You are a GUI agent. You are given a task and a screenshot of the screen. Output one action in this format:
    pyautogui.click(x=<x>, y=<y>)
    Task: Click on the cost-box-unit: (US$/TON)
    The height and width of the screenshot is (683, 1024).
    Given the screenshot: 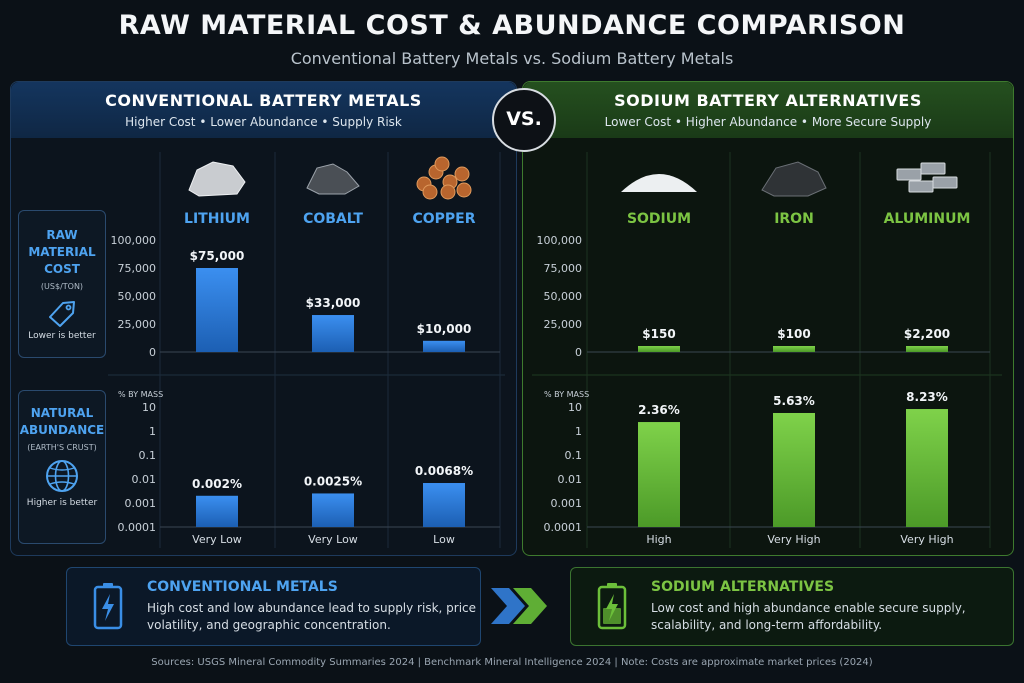 What is the action you would take?
    pyautogui.click(x=62, y=286)
    